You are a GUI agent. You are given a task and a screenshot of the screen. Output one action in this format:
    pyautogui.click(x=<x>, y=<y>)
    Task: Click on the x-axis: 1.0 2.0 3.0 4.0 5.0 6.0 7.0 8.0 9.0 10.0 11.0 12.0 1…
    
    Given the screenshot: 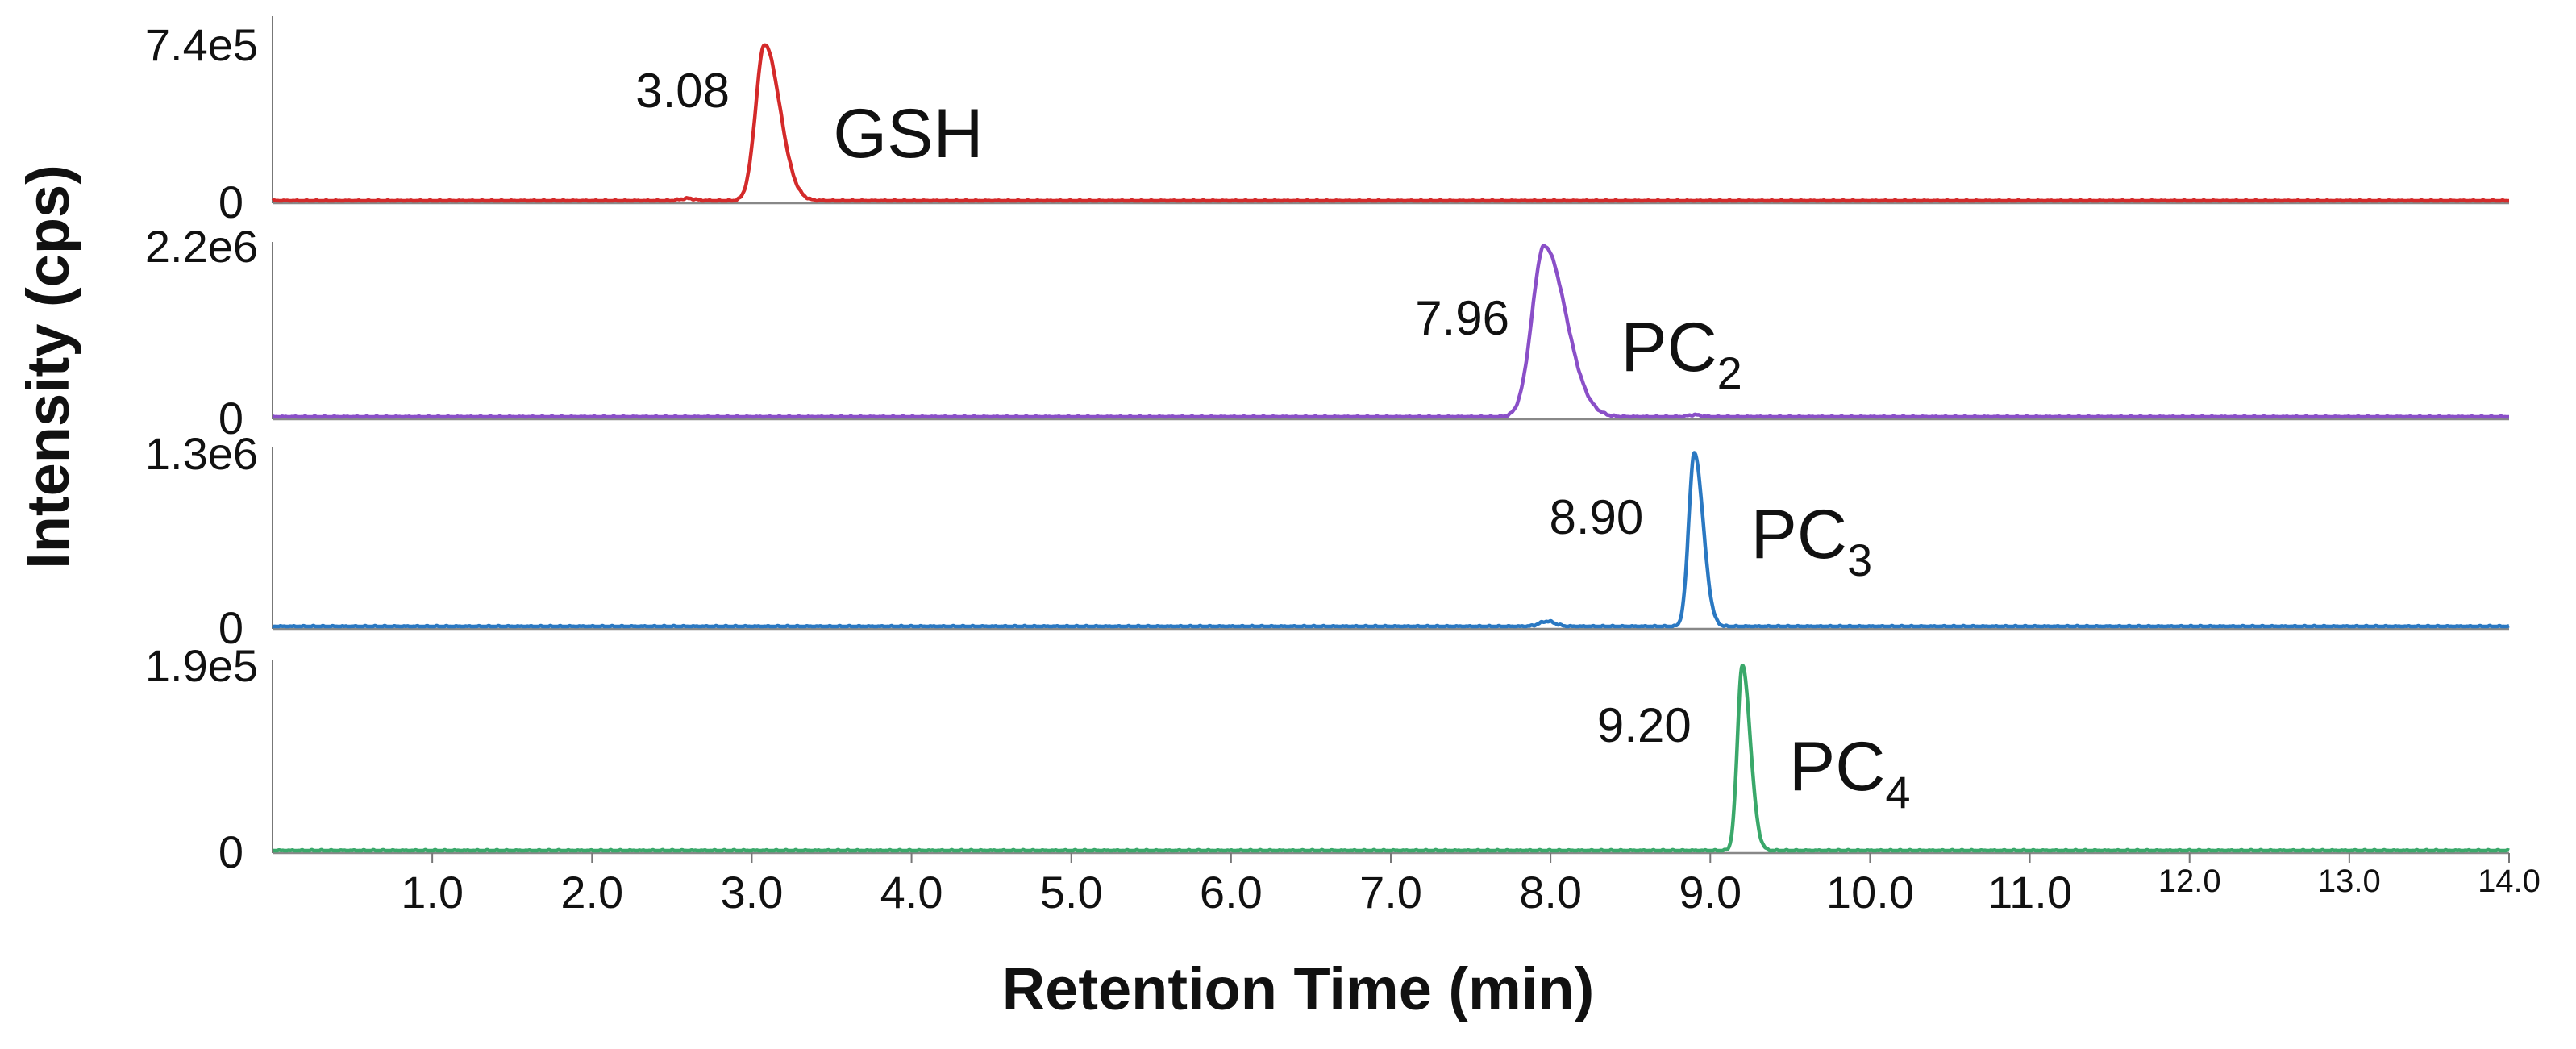 What is the action you would take?
    pyautogui.click(x=1471, y=886)
    